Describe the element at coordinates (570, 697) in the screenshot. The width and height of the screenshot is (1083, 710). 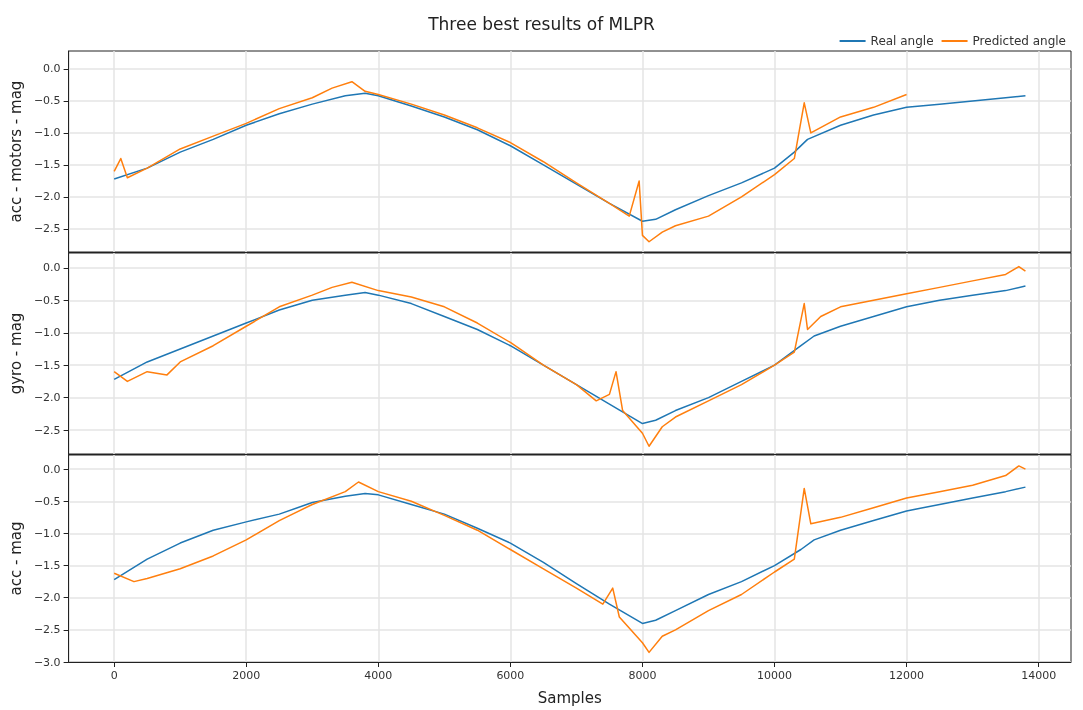
I see `x-axis-title: Samples` at that location.